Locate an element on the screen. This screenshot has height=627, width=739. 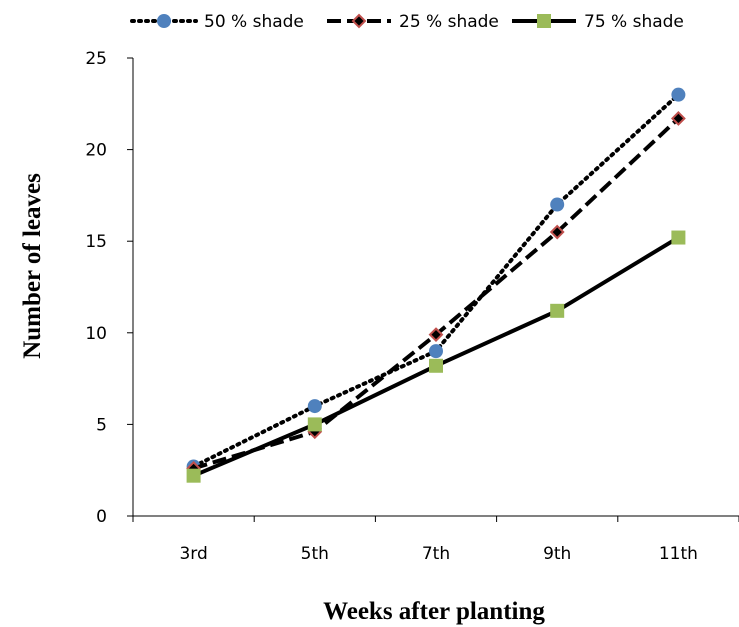
y-tick-label: 5 is located at coordinates (101, 425).